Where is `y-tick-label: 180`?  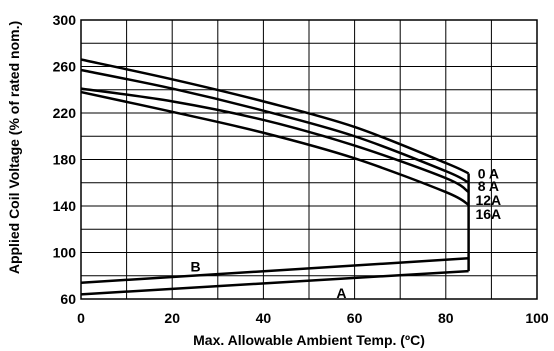 y-tick-label: 180 is located at coordinates (65, 160).